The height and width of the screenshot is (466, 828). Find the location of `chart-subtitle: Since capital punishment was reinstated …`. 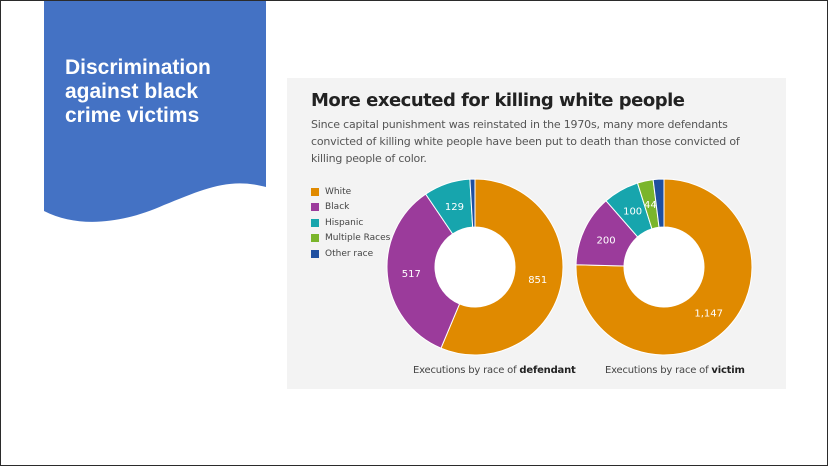

chart-subtitle: Since capital punishment was reinstated … is located at coordinates (525, 141).